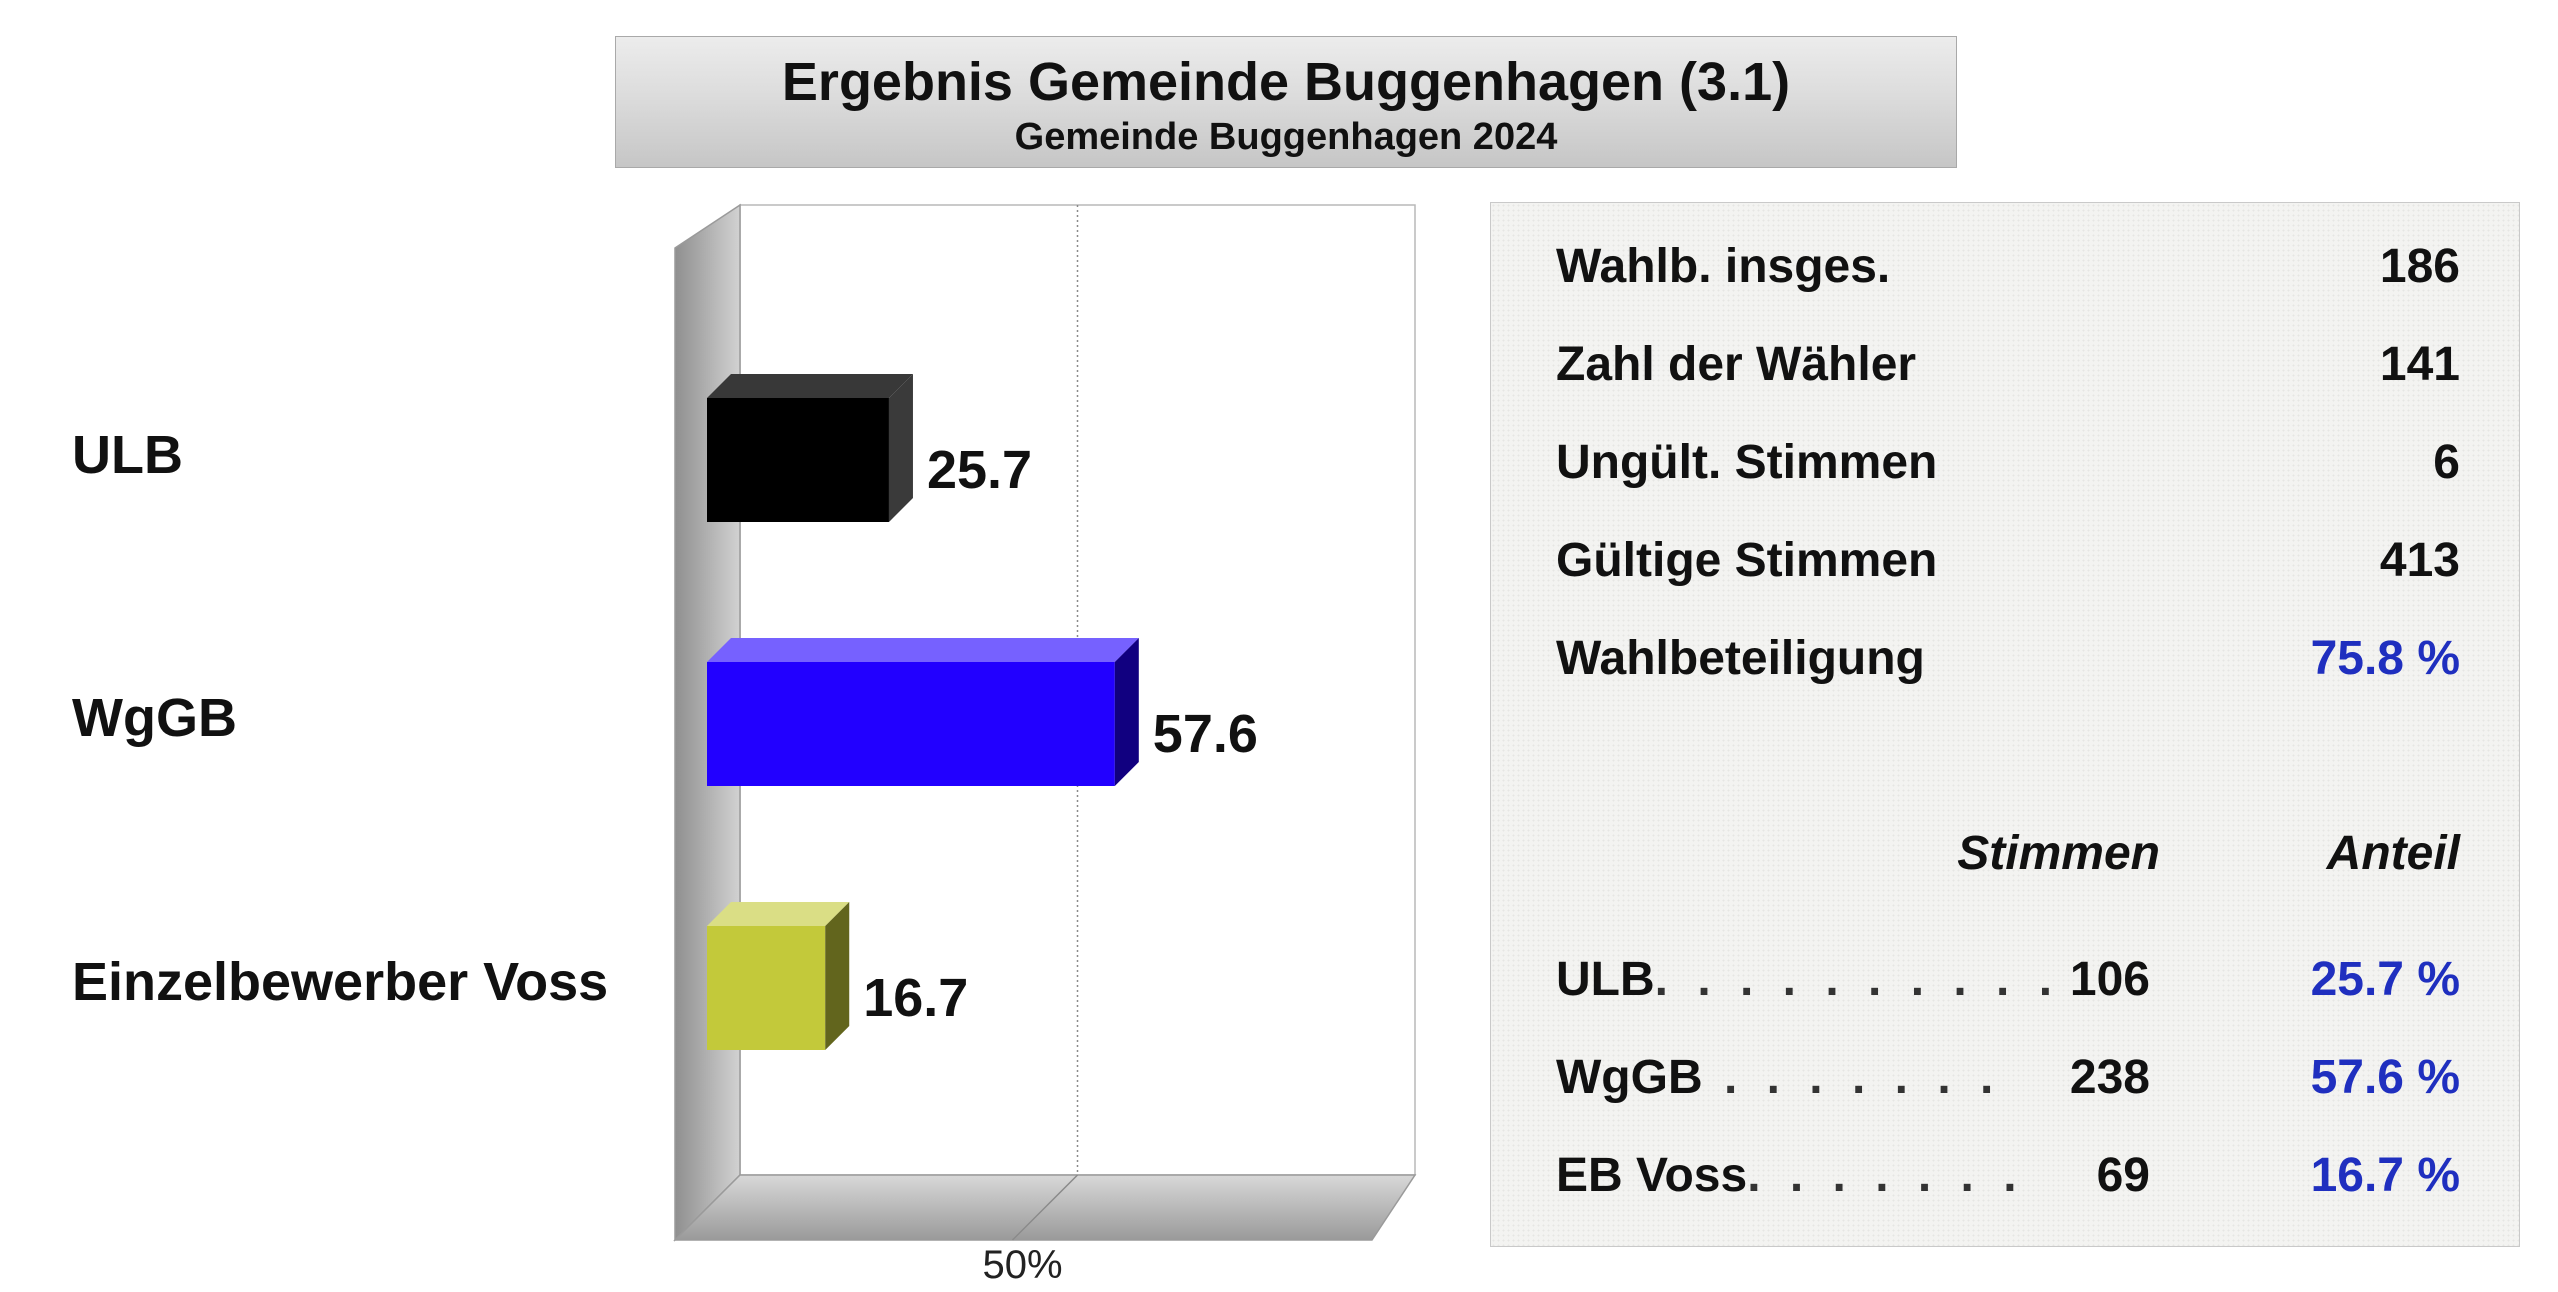 The image size is (2558, 1292). I want to click on gridline-50-floor, so click(1045, 1207).